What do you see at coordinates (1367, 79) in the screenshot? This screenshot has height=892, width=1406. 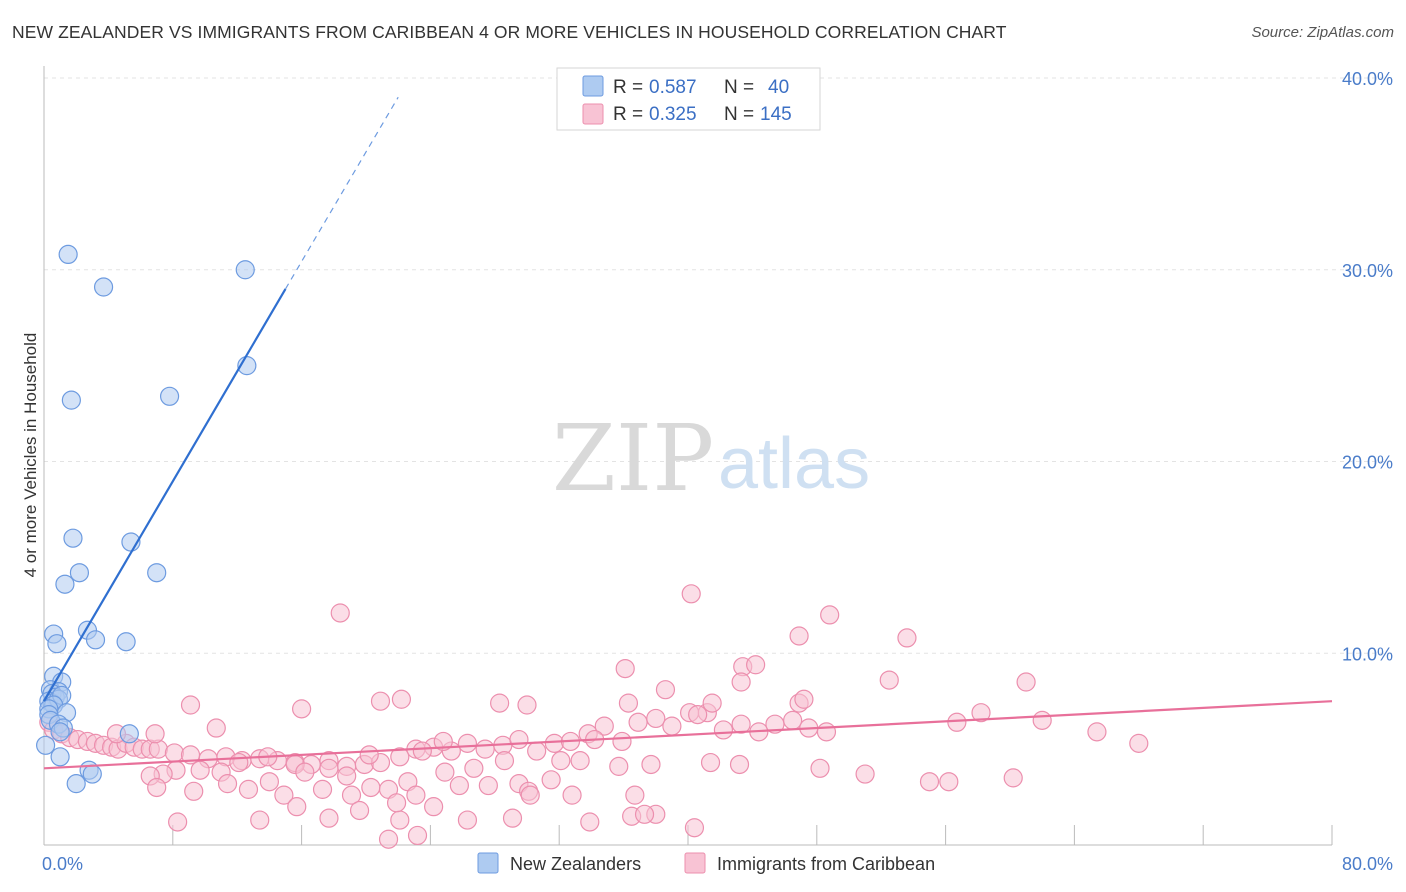 I see `y-tick-label-3: 40.0%` at bounding box center [1367, 79].